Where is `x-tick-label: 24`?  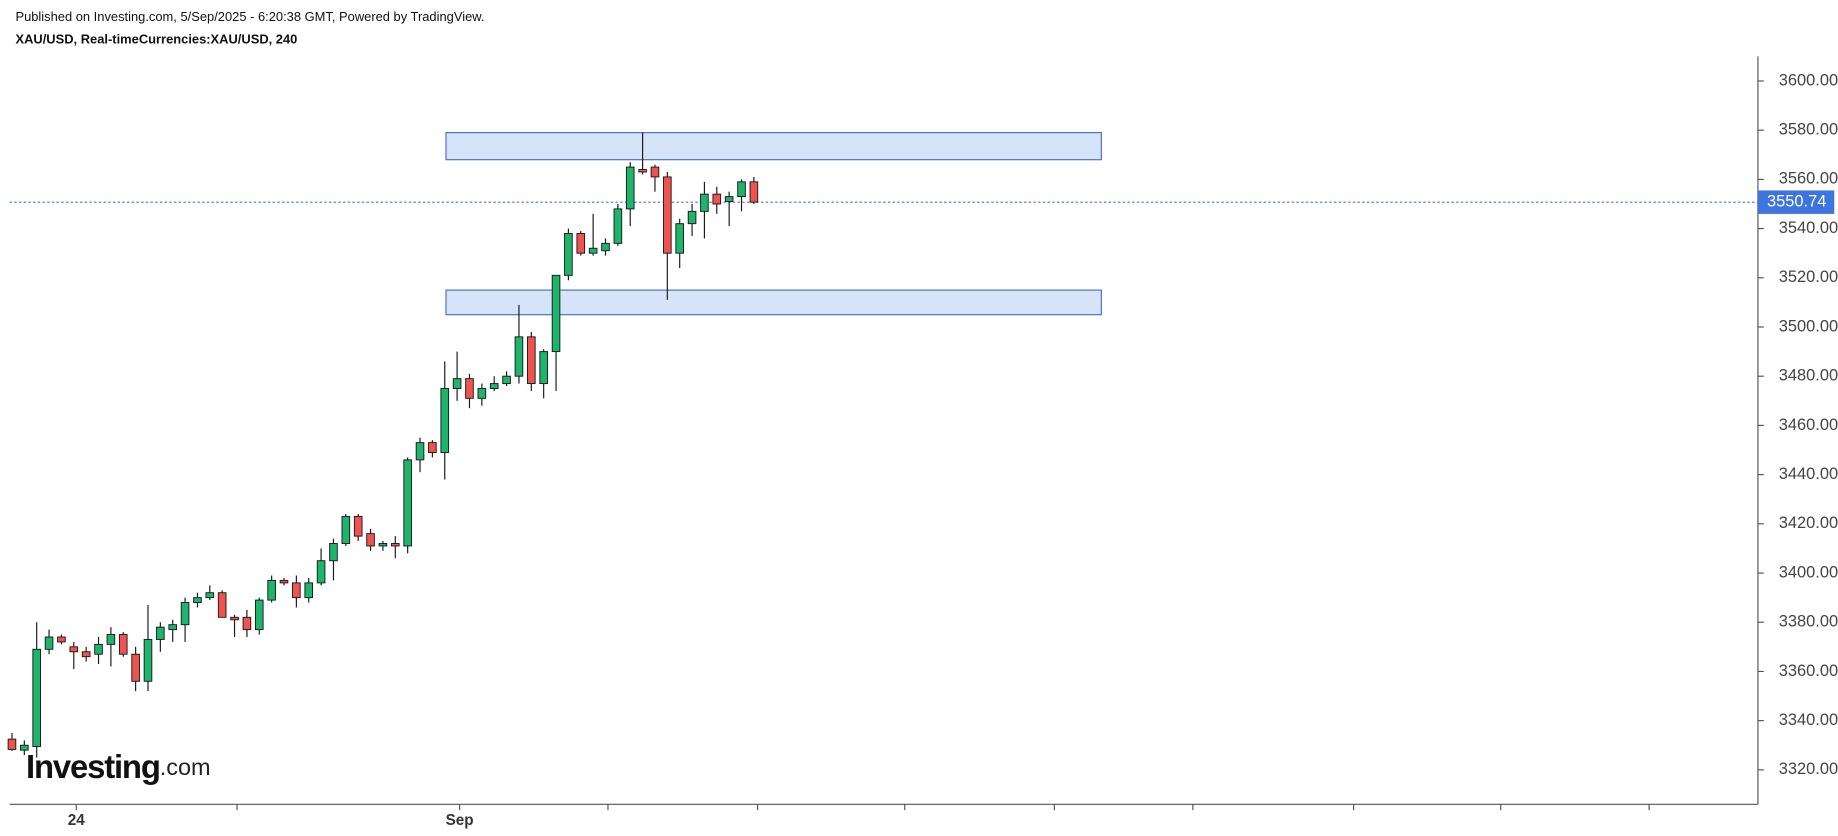
x-tick-label: 24 is located at coordinates (76, 820).